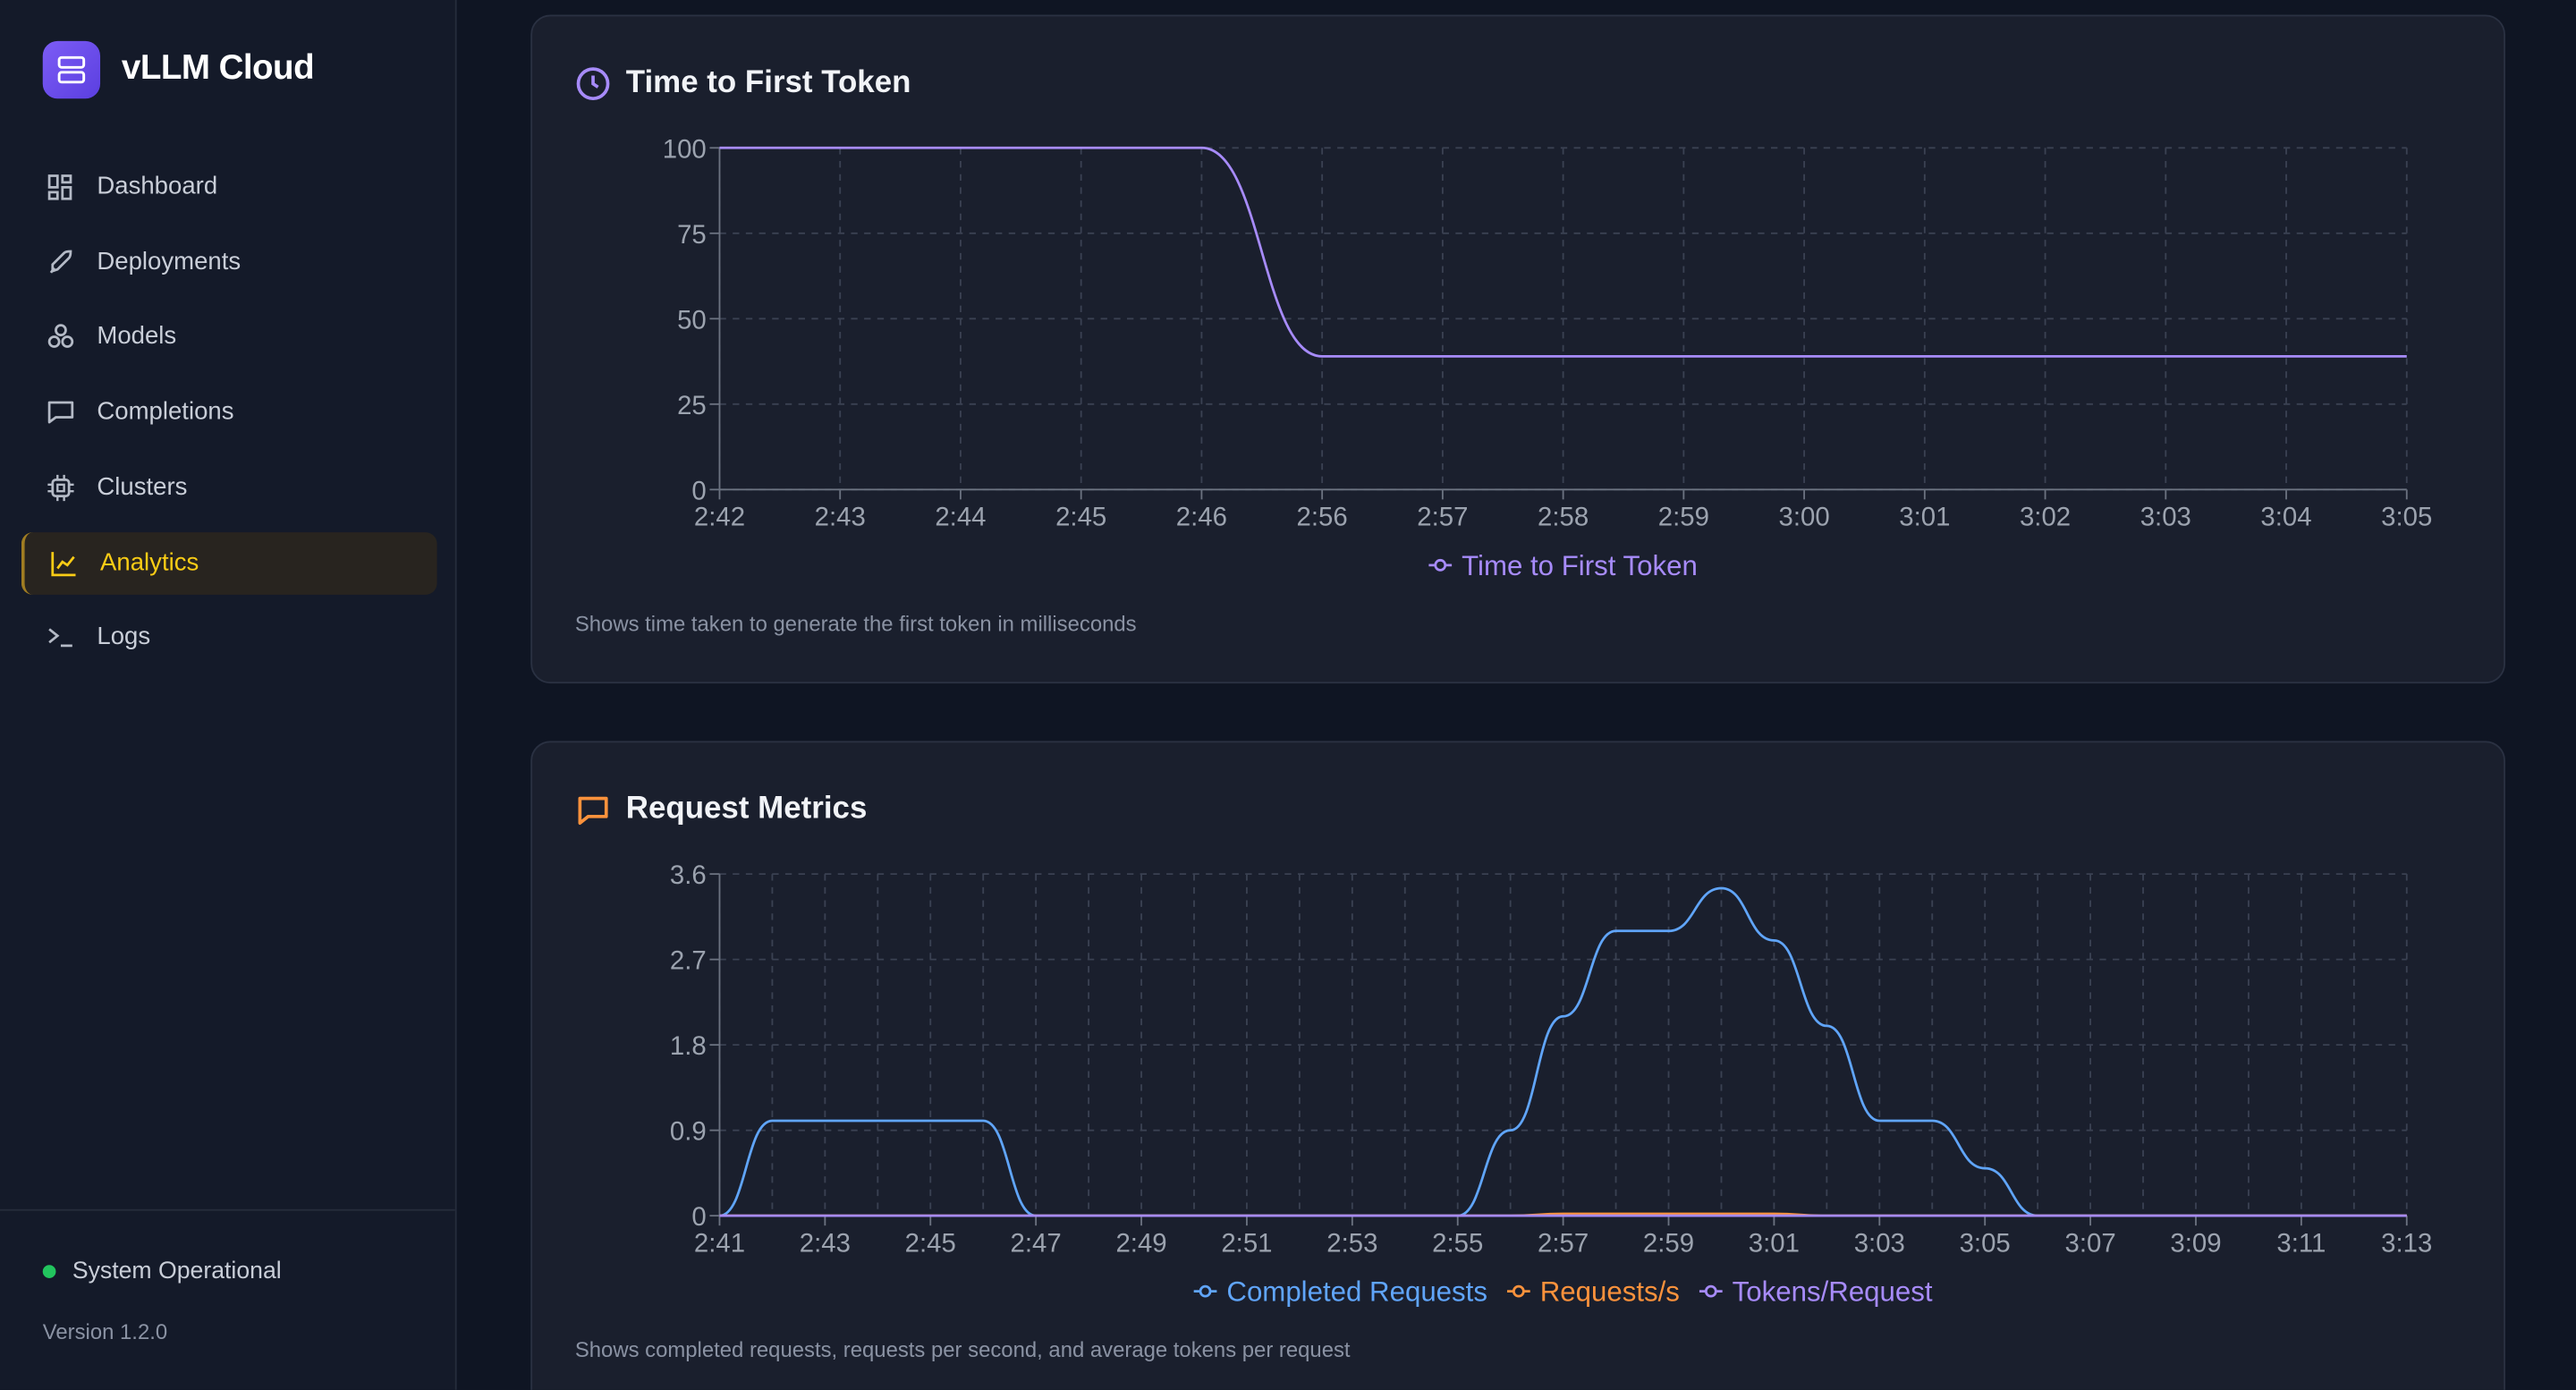 The height and width of the screenshot is (1390, 2576). Describe the element at coordinates (692, 320) in the screenshot. I see `y-tick-label: 50` at that location.